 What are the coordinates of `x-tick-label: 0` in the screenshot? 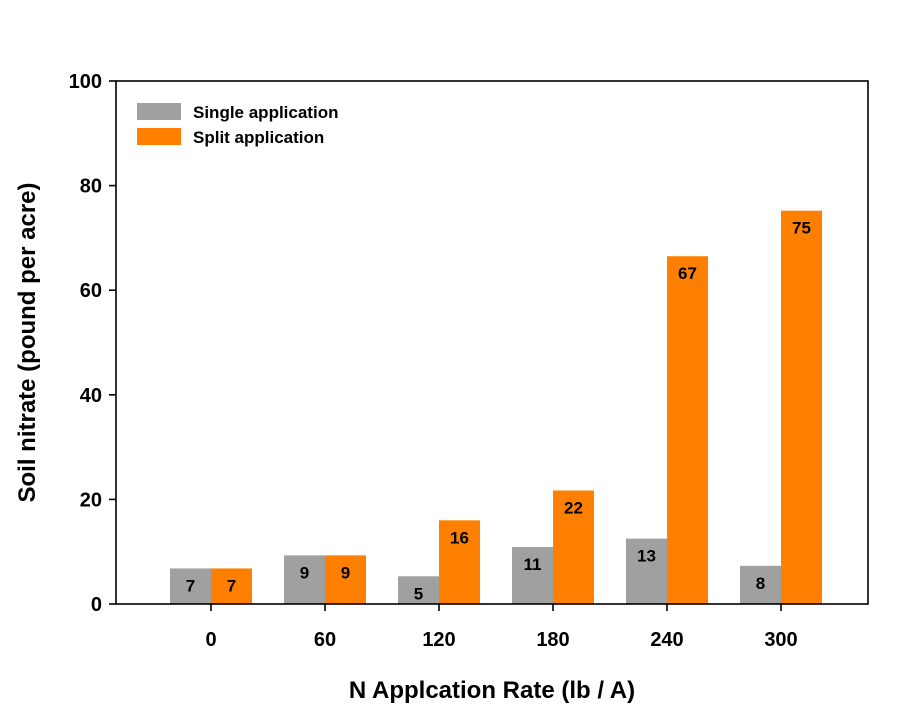 It's located at (210, 640).